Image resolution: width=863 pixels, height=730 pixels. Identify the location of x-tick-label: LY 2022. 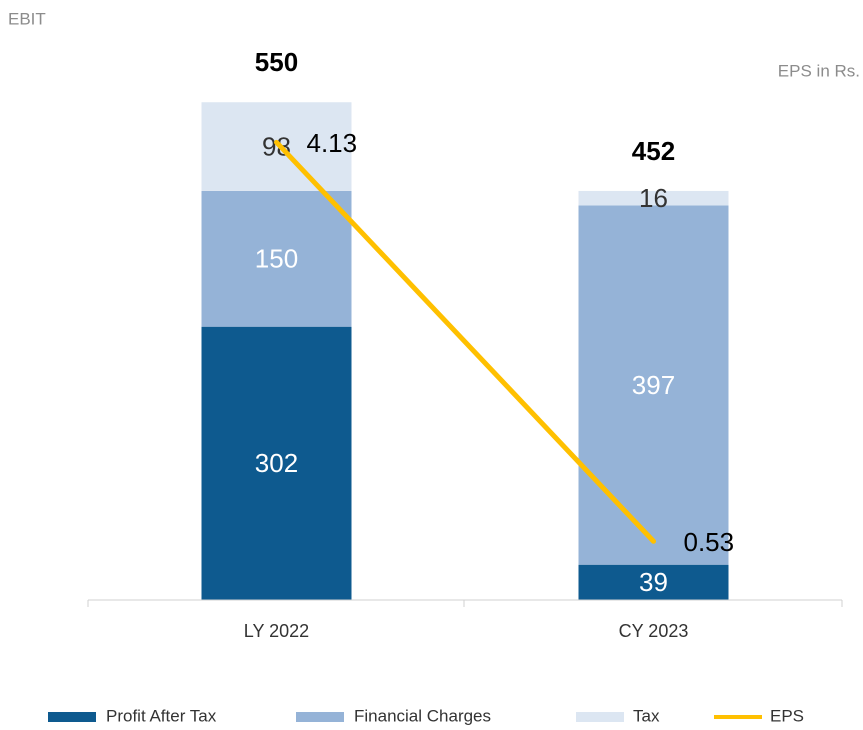
(276, 631).